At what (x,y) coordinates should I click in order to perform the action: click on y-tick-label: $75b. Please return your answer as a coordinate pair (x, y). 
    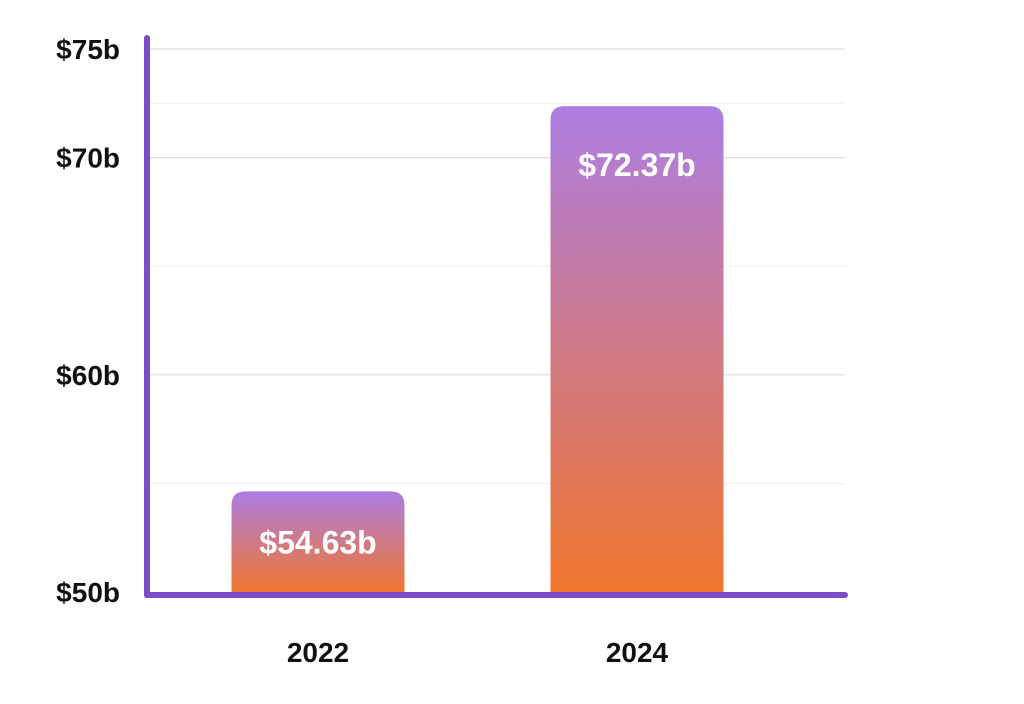
    Looking at the image, I should click on (88, 49).